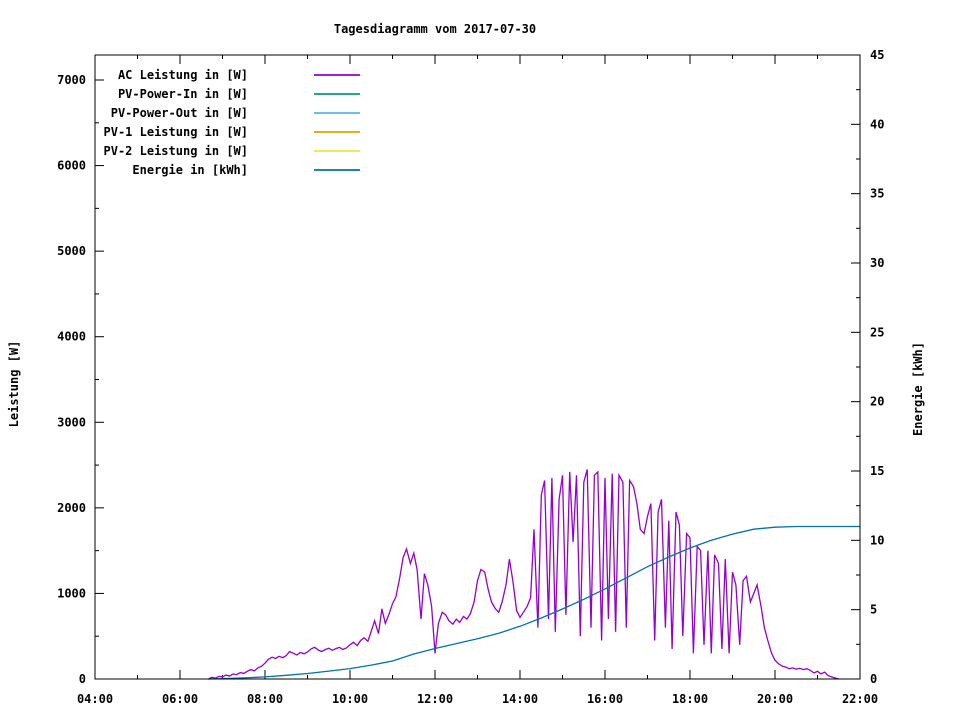 The width and height of the screenshot is (960, 724). I want to click on legend-entry: PV-Power-Out in [W], so click(235, 113).